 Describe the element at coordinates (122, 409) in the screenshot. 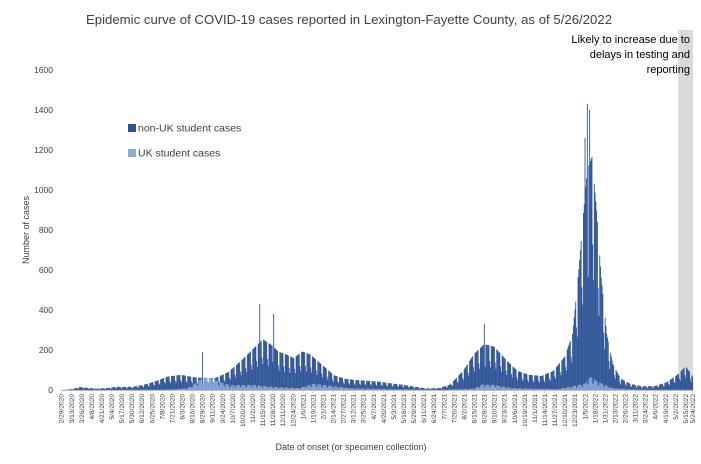

I see `x-tick-label: 5/17/2020` at that location.